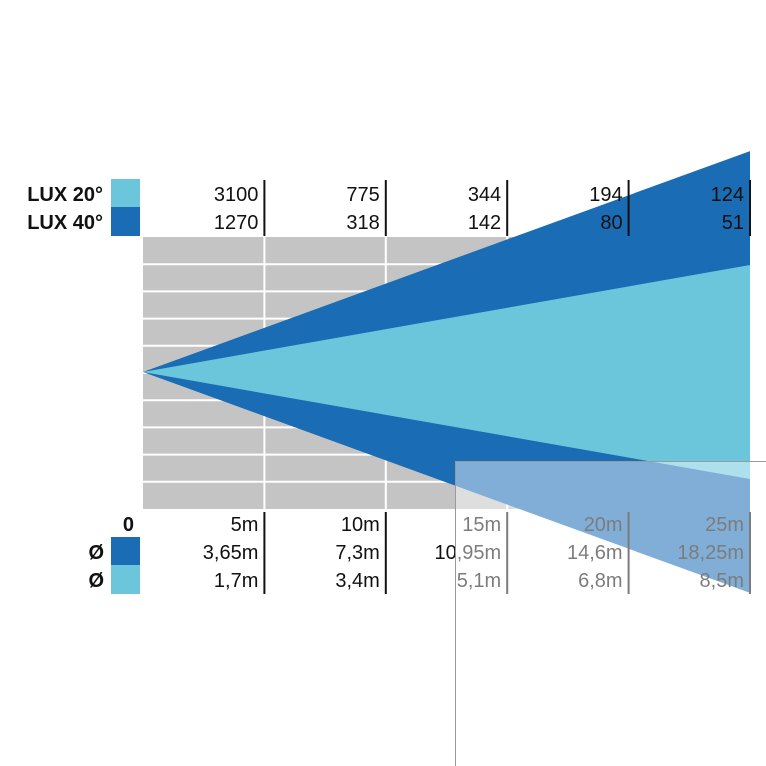  What do you see at coordinates (724, 525) in the screenshot?
I see `distance-label: 25m` at bounding box center [724, 525].